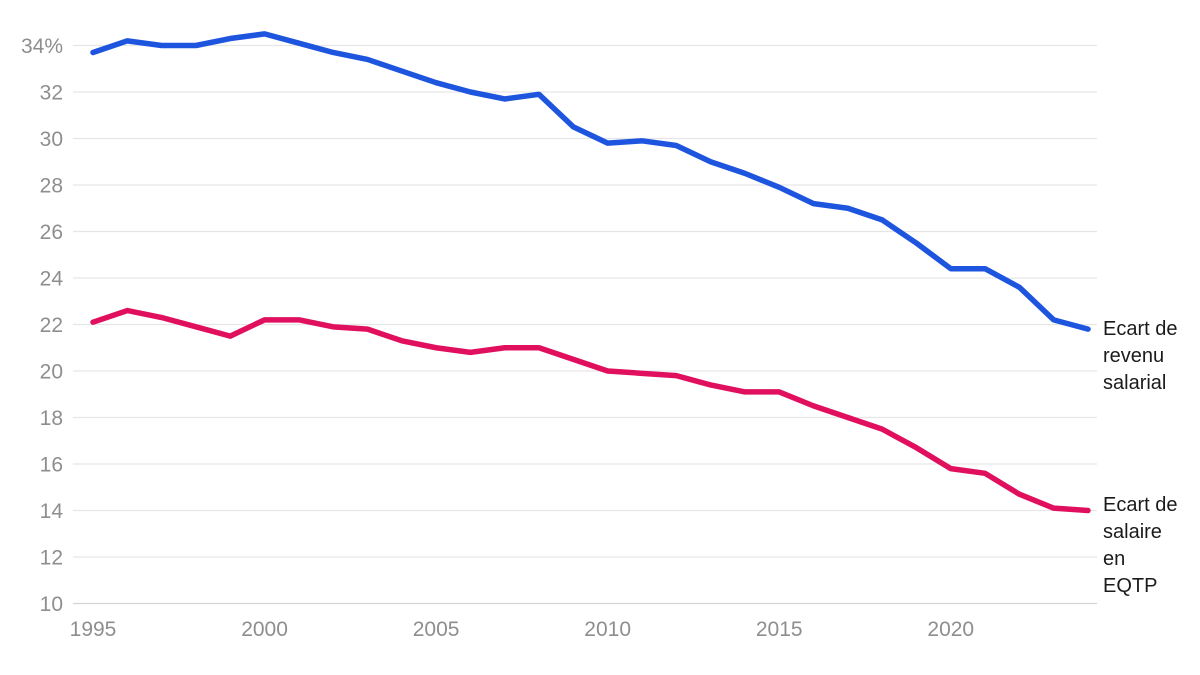 This screenshot has width=1200, height=675. I want to click on x-tick-2010: 2010, so click(607, 629).